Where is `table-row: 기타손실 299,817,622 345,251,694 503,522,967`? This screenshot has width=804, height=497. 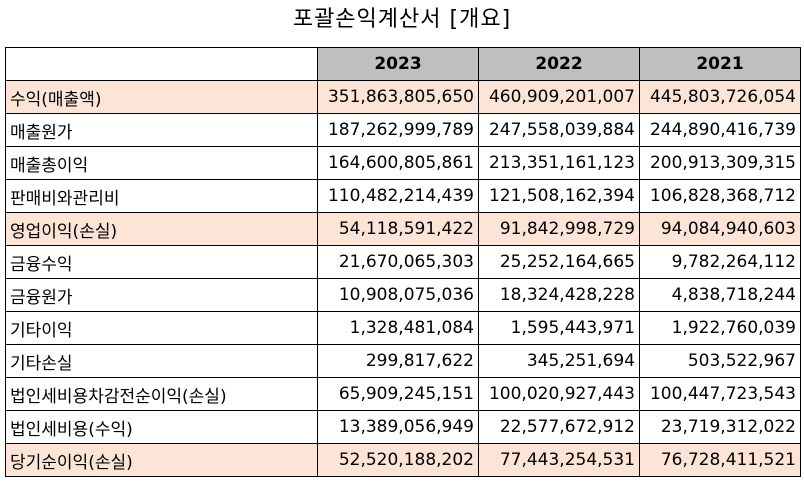
table-row: 기타손실 299,817,622 345,251,694 503,522,967 is located at coordinates (403, 361).